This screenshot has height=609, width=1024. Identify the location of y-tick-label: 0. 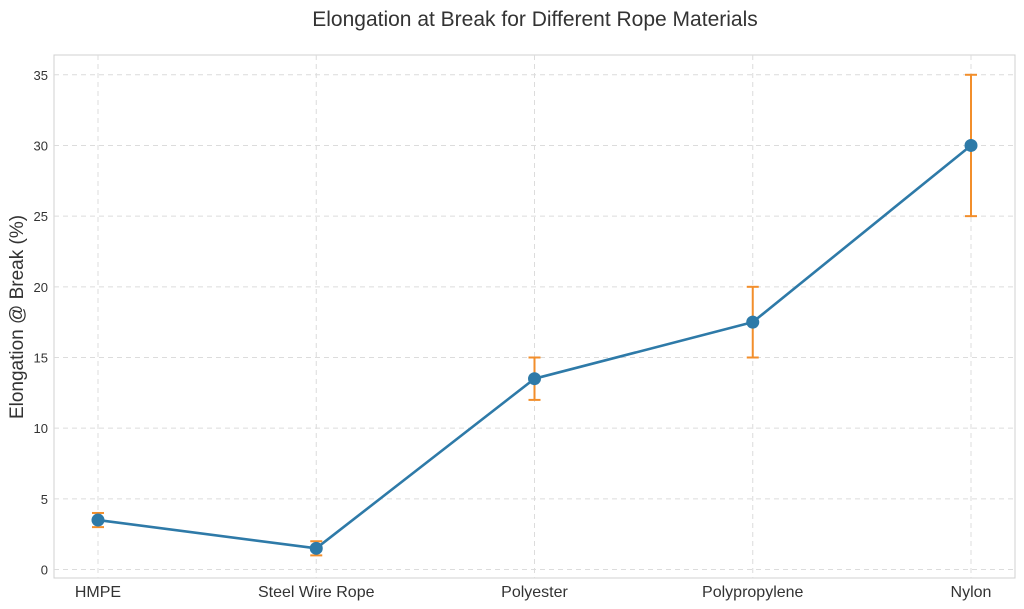
(44, 570).